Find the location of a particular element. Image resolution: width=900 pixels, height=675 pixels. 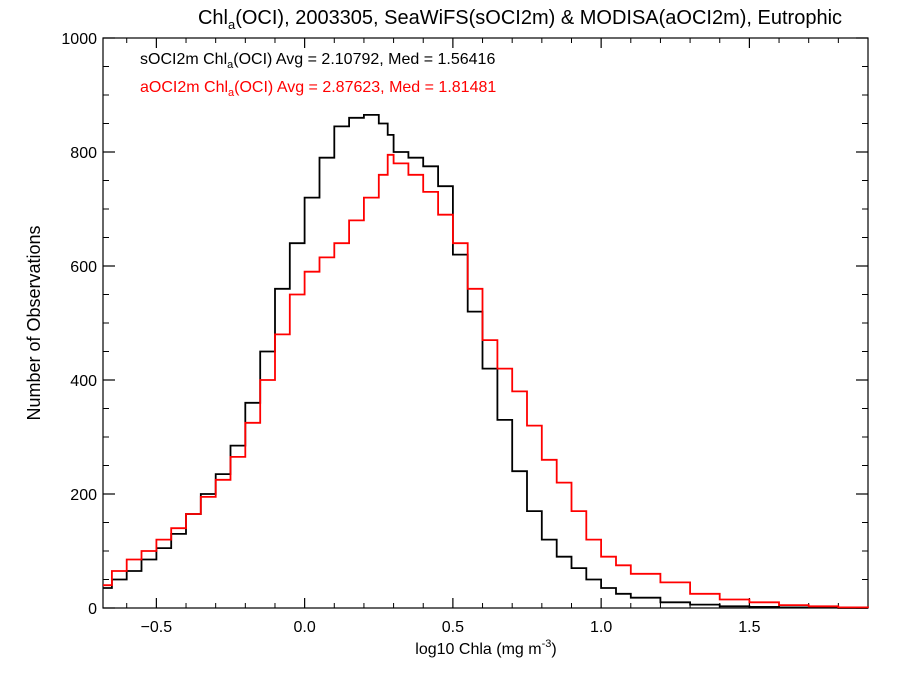

x-axis-label-main: log10 Chla (mg m is located at coordinates (478, 649).